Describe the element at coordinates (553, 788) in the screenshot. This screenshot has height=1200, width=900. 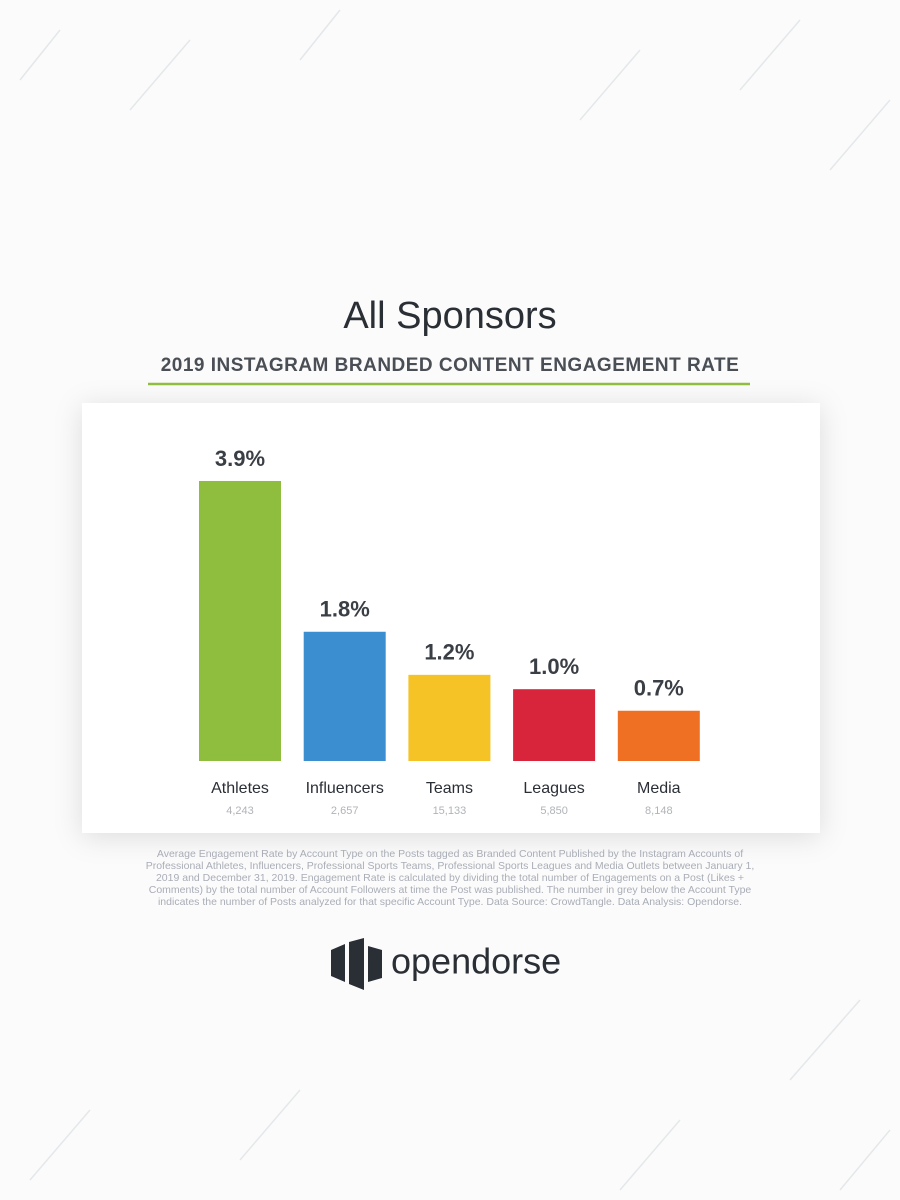
I see `category-label: Leagues` at that location.